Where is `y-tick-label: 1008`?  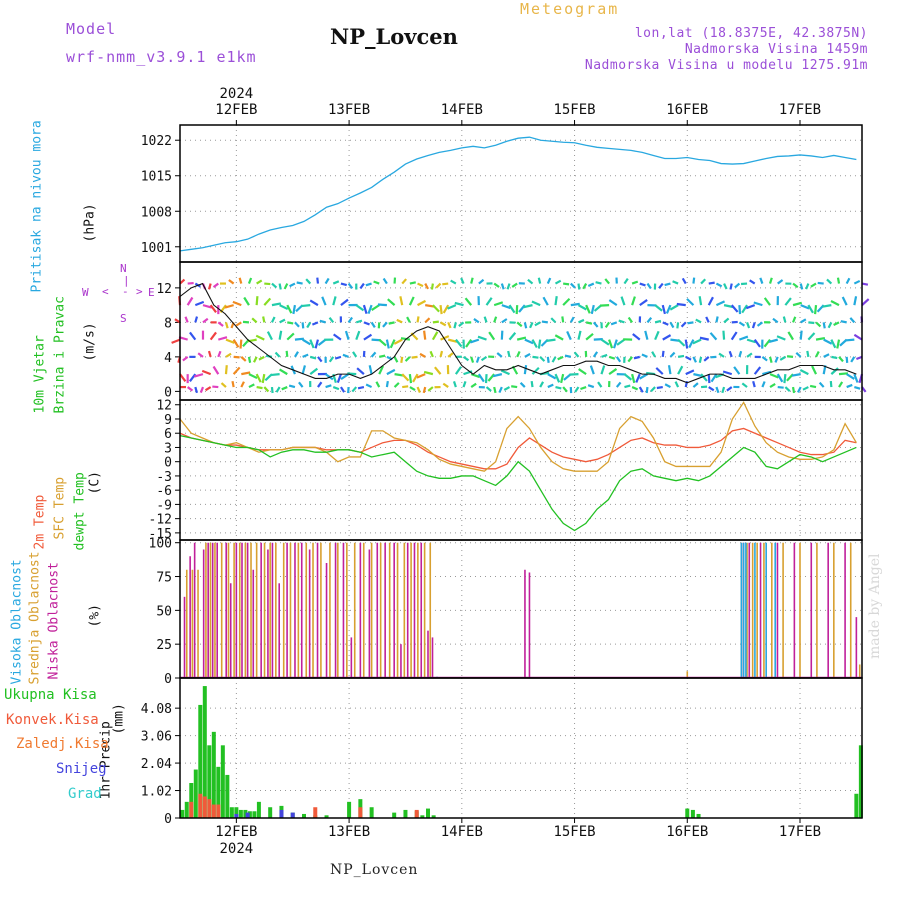 y-tick-label: 1008 is located at coordinates (156, 212).